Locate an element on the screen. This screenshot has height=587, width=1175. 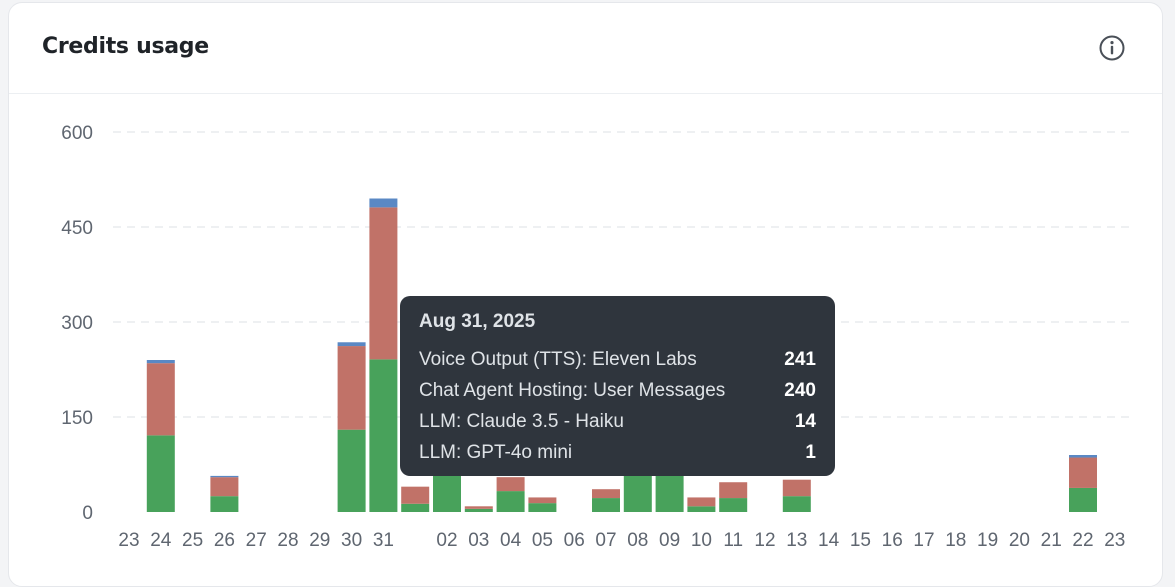
tooltip-row: Voice Output (TTS): Eleven Labs 241 is located at coordinates (617, 359).